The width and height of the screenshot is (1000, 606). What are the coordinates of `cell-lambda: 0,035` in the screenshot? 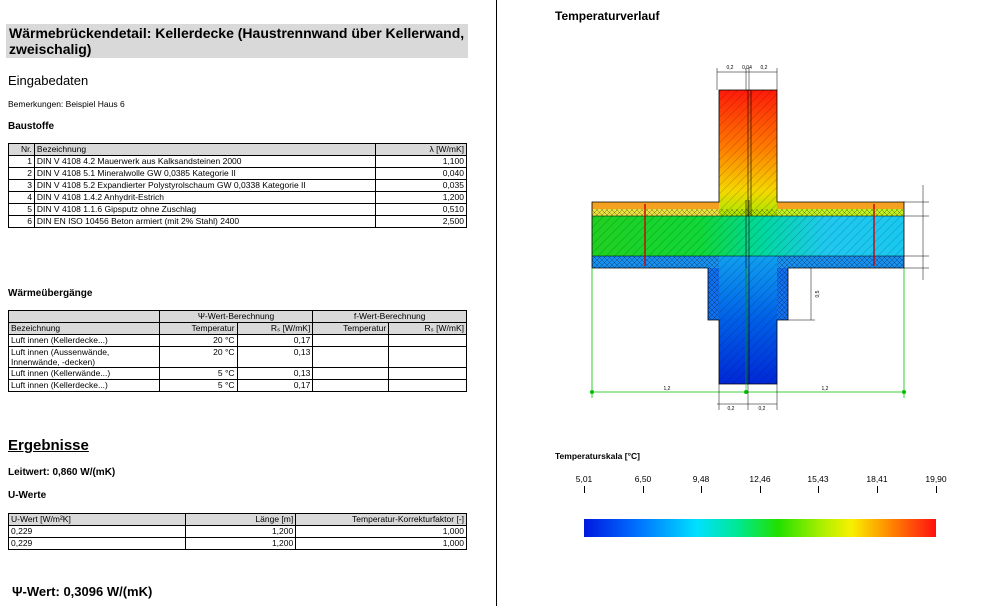 It's located at (421, 185).